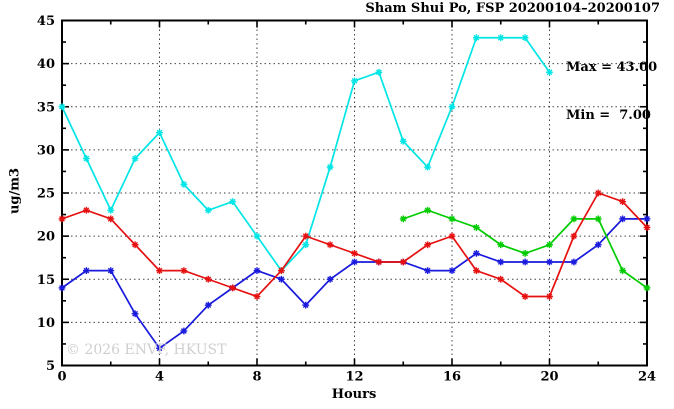 Image resolution: width=674 pixels, height=409 pixels. Describe the element at coordinates (46, 194) in the screenshot. I see `y-tick-label: 25` at that location.